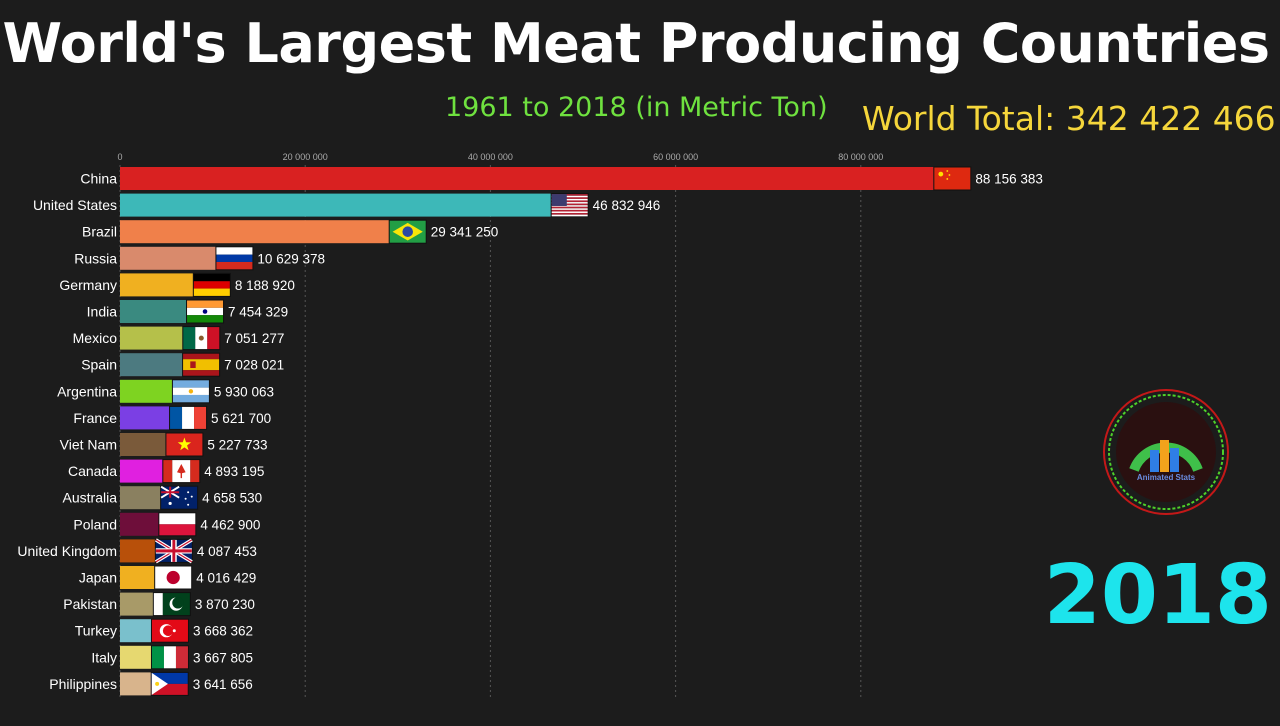  Describe the element at coordinates (211, 284) in the screenshot. I see `flag-germany-icon` at that location.